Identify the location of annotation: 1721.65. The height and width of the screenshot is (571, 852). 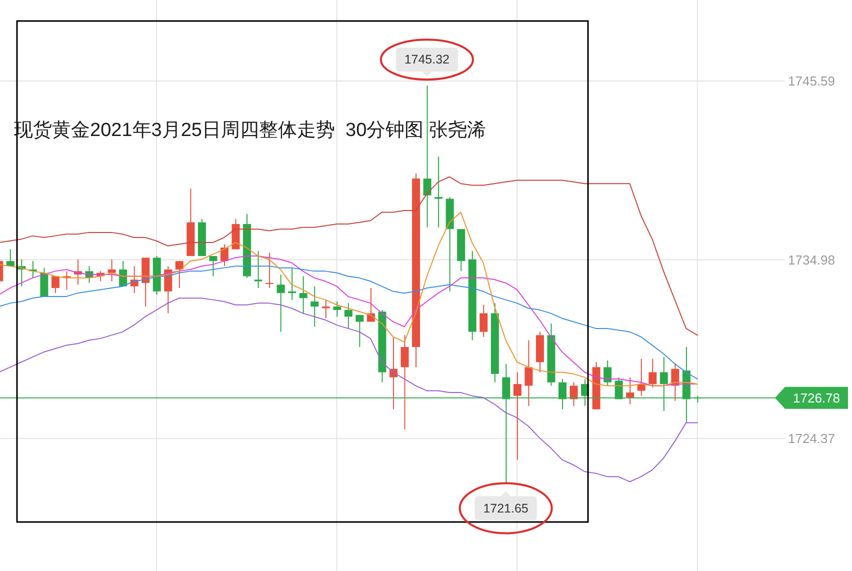
(505, 508).